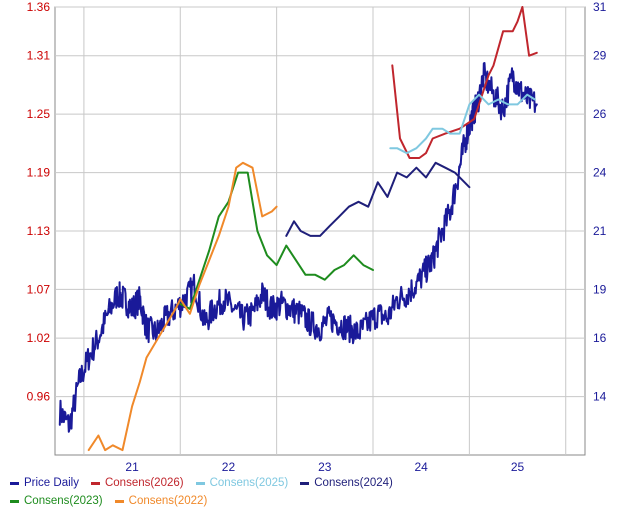  What do you see at coordinates (39, 114) in the screenshot?
I see `left-tick-label: 1.25` at bounding box center [39, 114].